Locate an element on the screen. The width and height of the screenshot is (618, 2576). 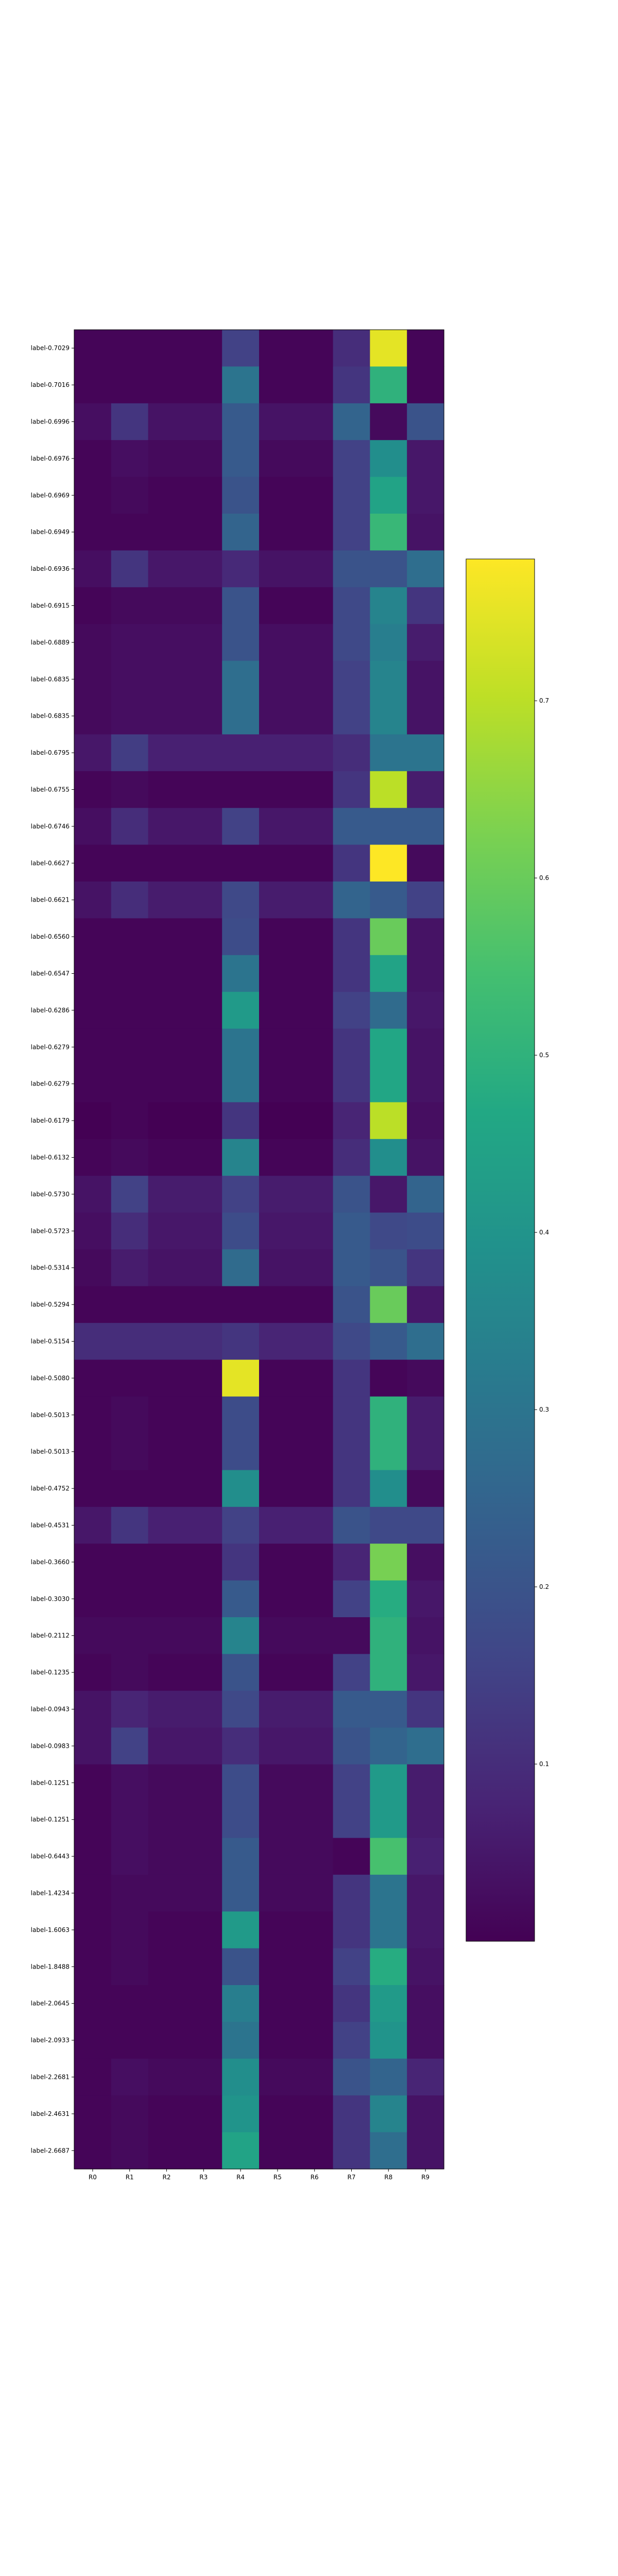
colorbar-tick-label: 0.4 is located at coordinates (544, 1233).